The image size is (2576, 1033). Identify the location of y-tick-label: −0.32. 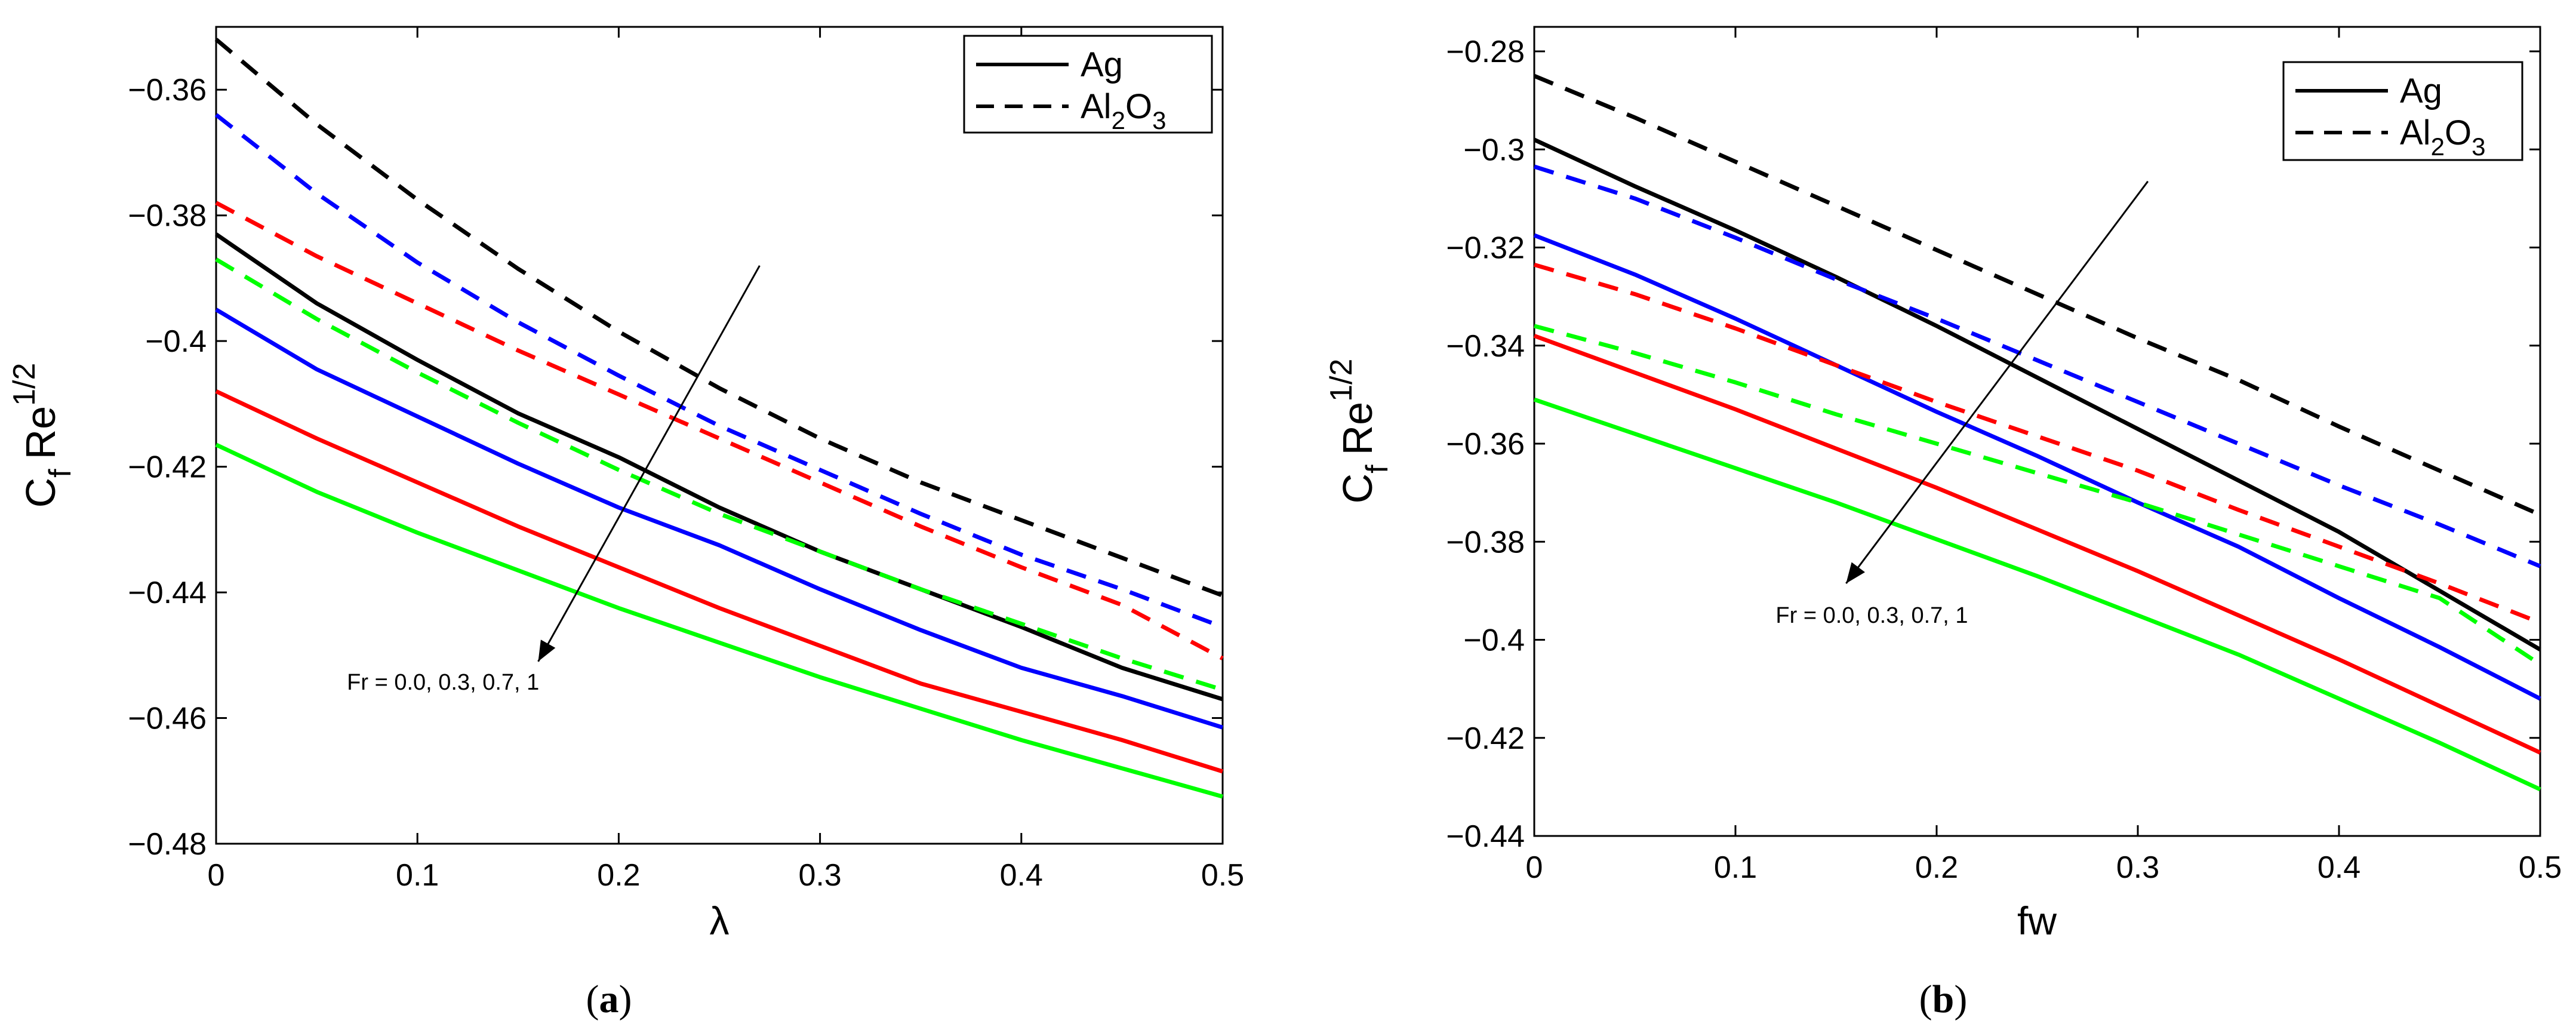
(1485, 248).